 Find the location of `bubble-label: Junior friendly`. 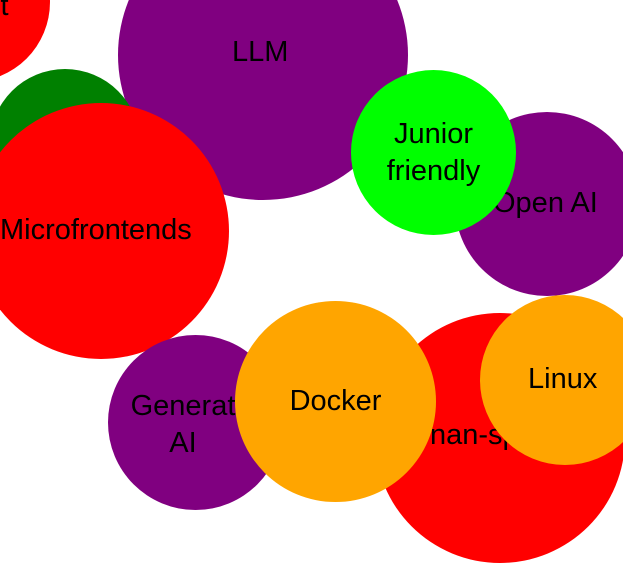

bubble-label: Junior friendly is located at coordinates (433, 152).